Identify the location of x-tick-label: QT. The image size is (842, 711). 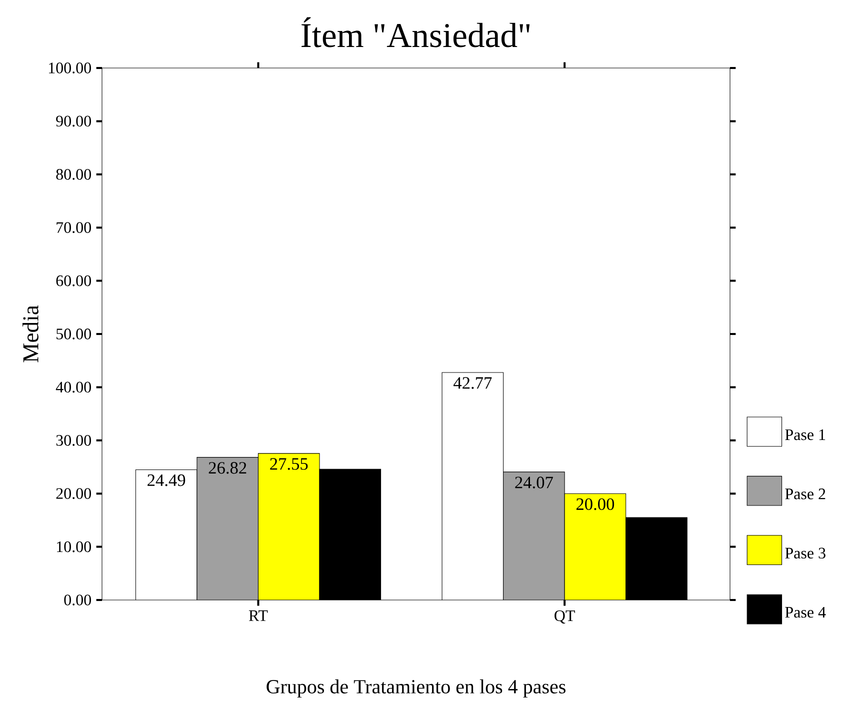
(564, 617).